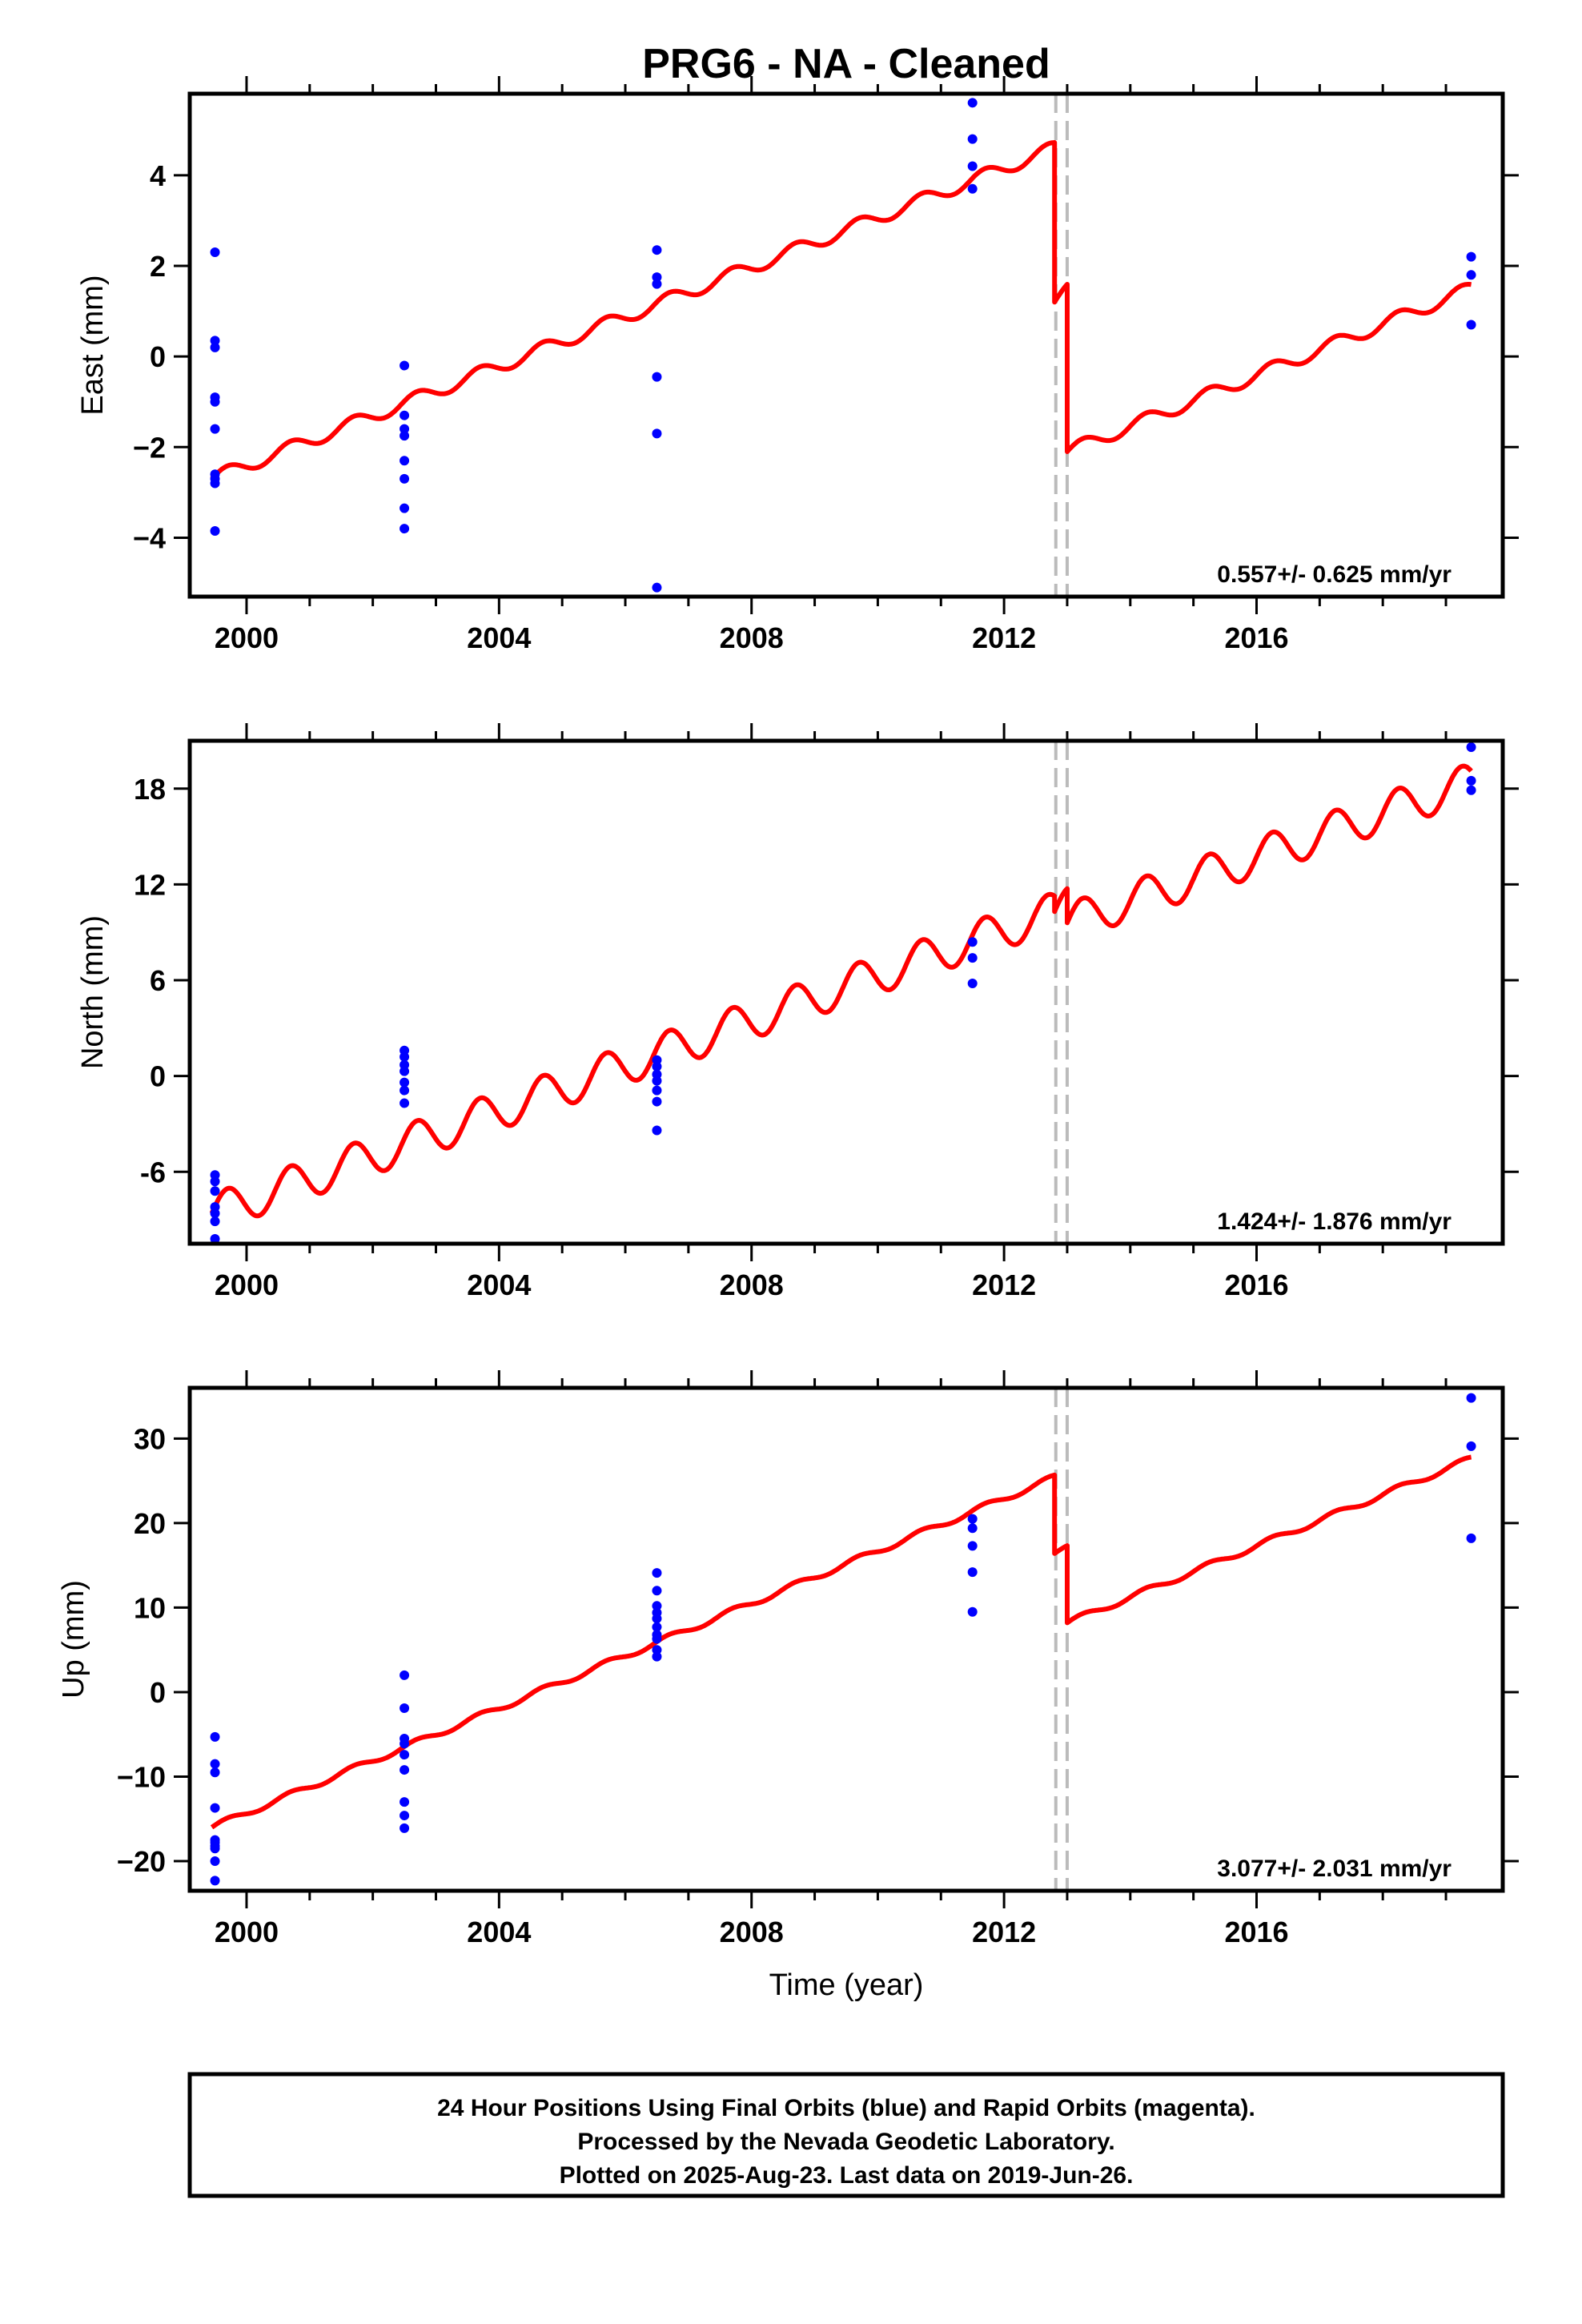 This screenshot has height=2324, width=1582. I want to click on y-tick-label: 4, so click(158, 175).